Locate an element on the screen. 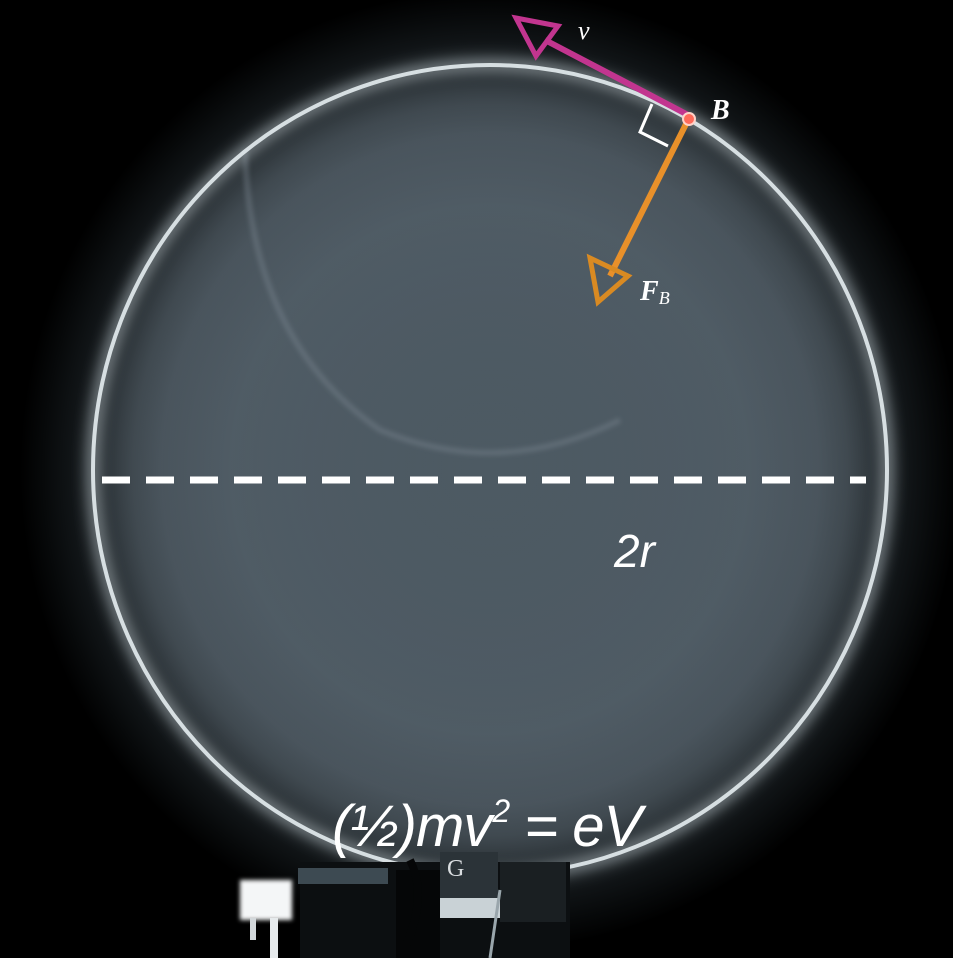 This screenshot has height=958, width=953. force-label-main: F is located at coordinates (649, 291).